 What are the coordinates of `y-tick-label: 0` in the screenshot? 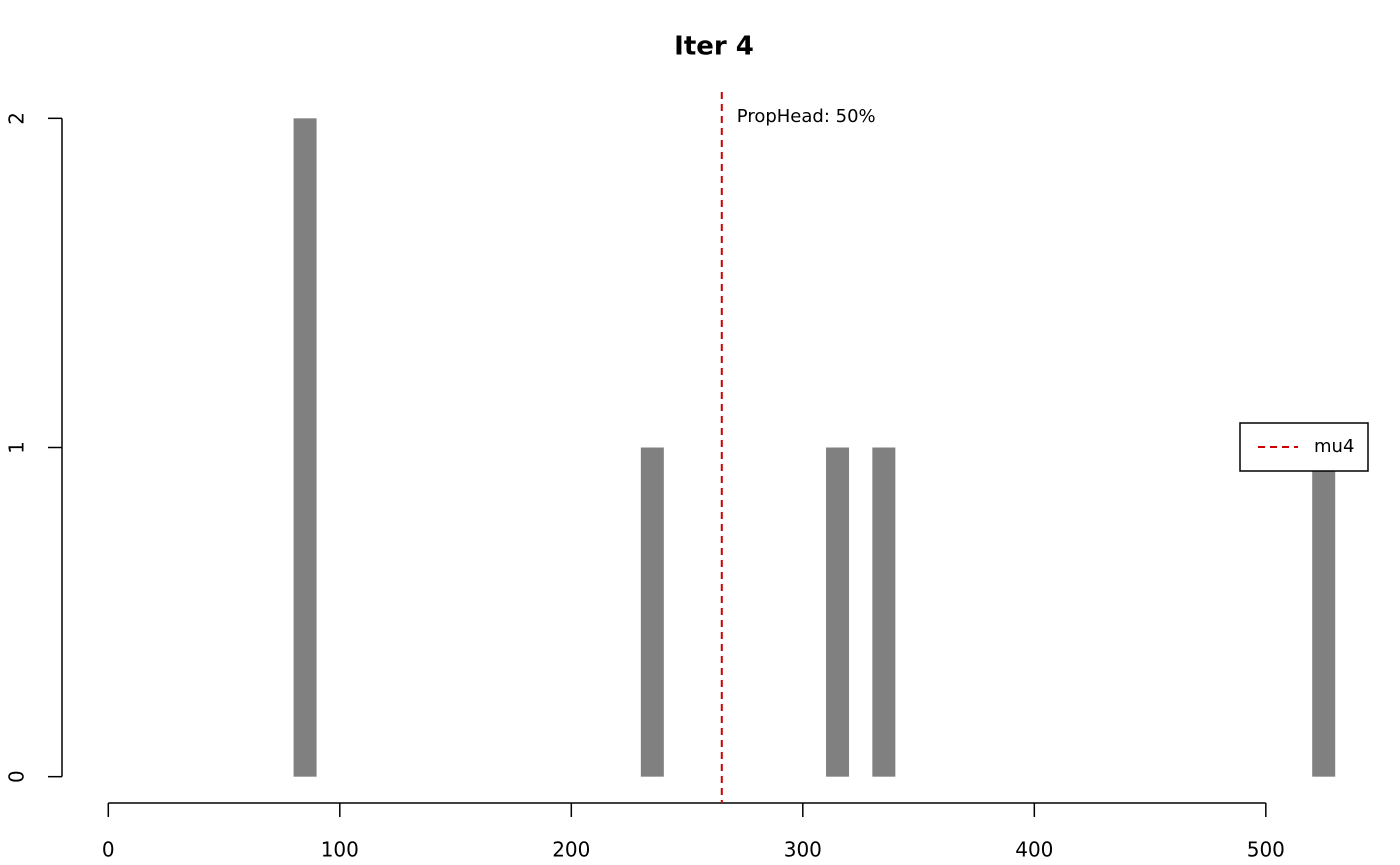 It's located at (17, 776).